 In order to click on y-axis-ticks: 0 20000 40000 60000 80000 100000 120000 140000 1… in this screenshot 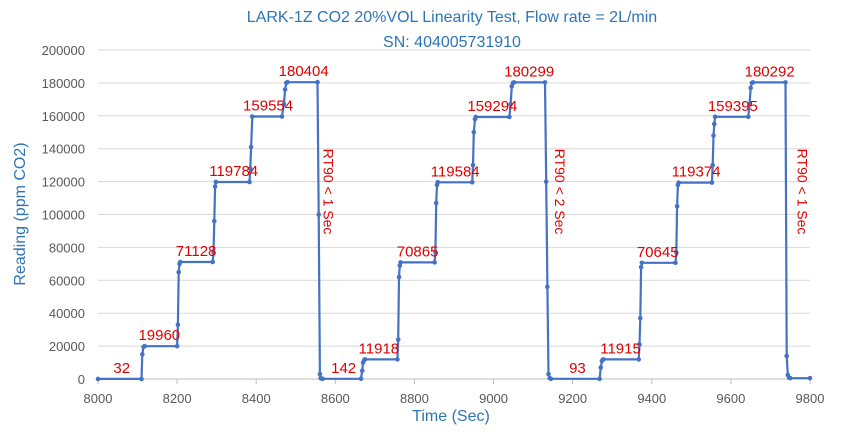, I will do `click(63, 215)`.